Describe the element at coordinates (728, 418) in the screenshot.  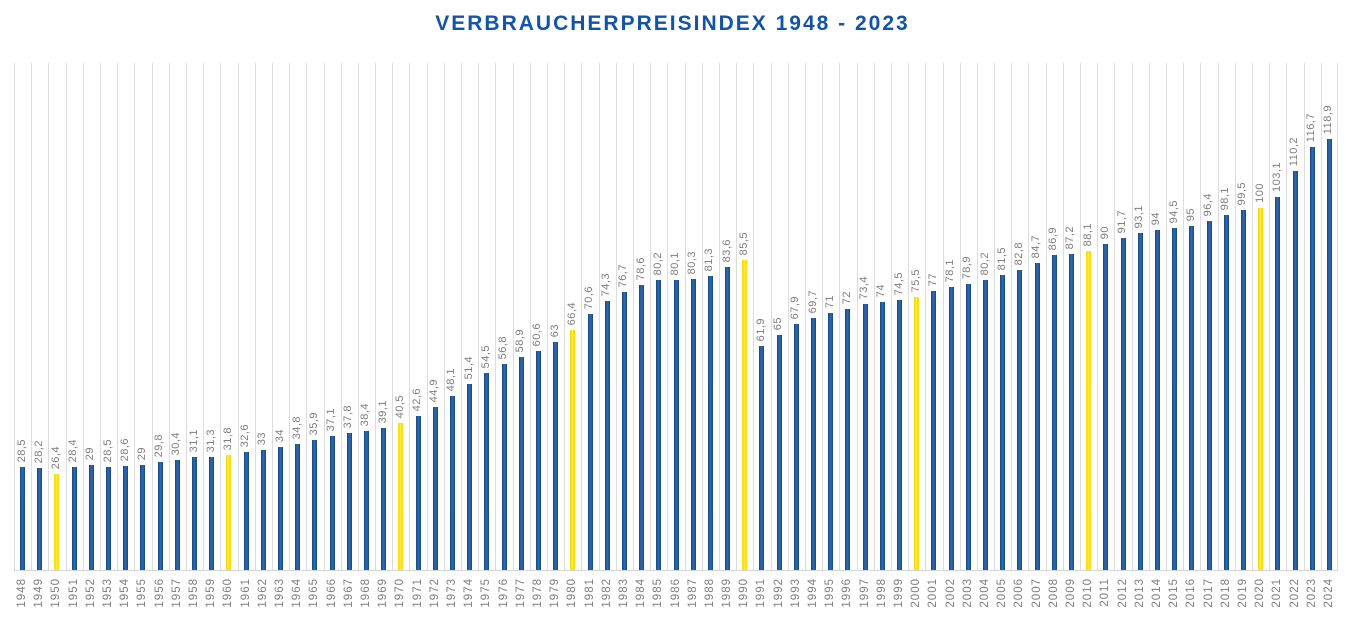
I see `bar-1989` at that location.